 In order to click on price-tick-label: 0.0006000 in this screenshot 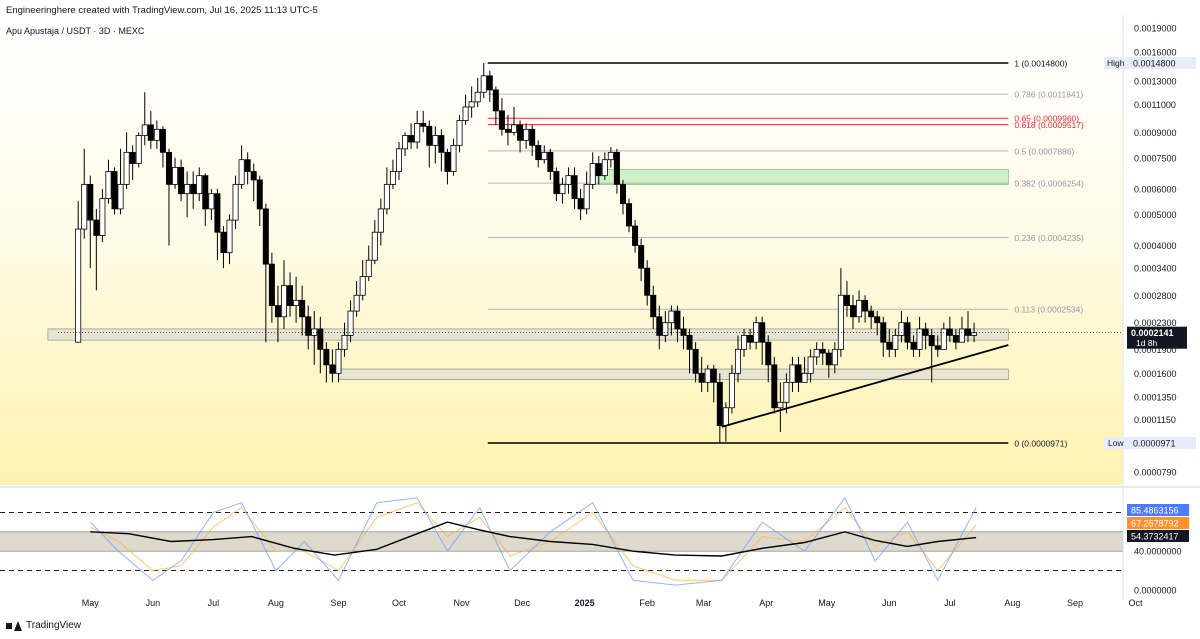, I will do `click(1155, 189)`.